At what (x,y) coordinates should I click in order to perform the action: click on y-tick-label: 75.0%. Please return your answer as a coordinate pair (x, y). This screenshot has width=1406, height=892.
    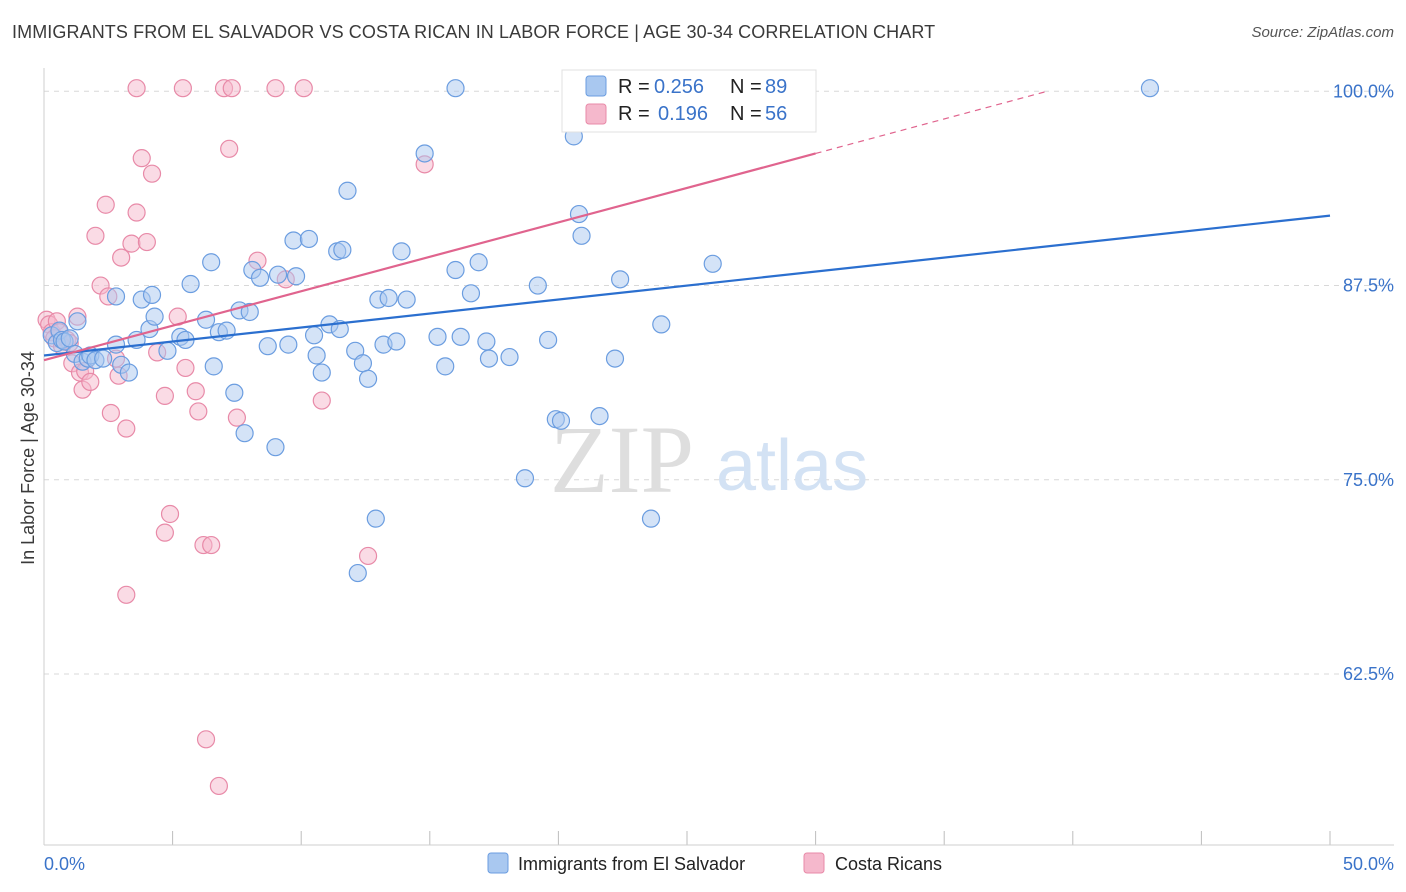
    Looking at the image, I should click on (1368, 480).